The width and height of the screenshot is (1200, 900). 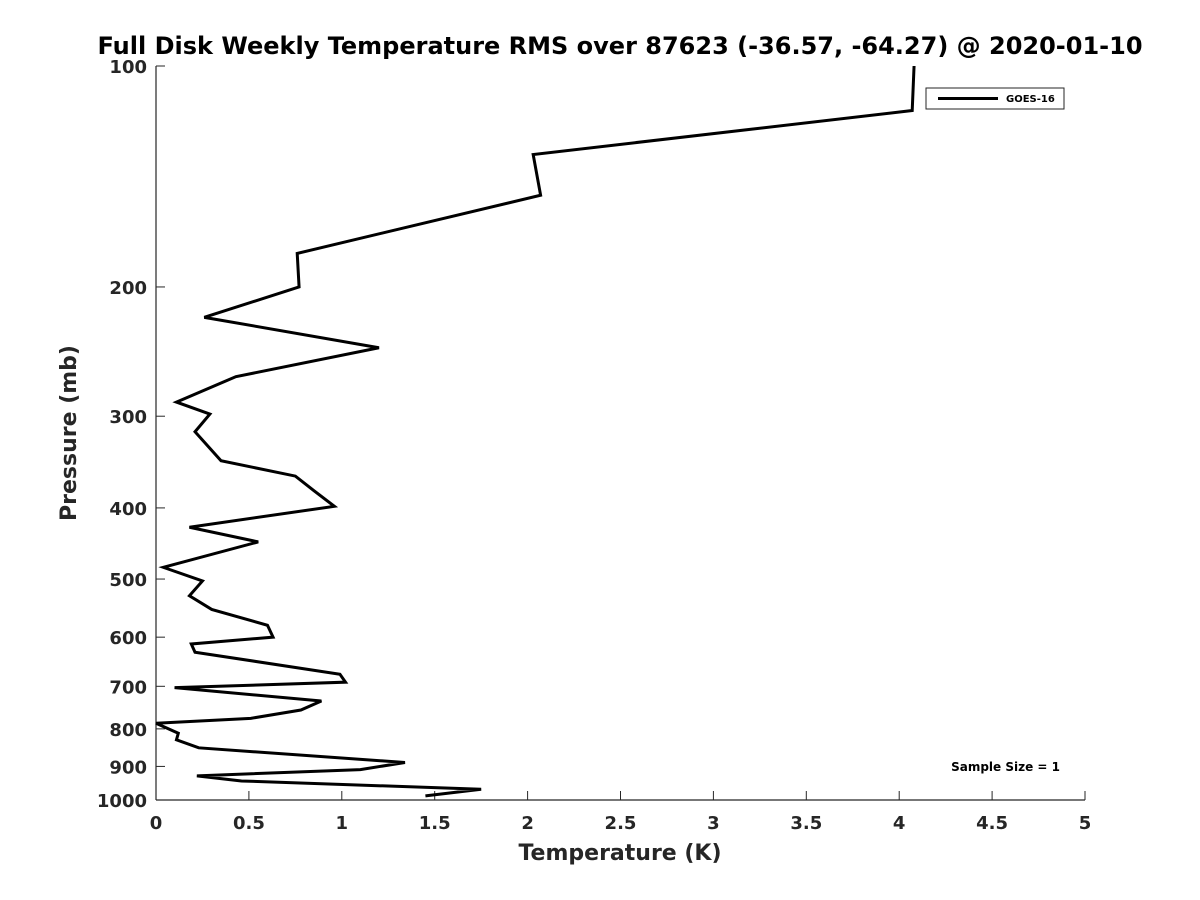 What do you see at coordinates (131, 434) in the screenshot?
I see `y-ticks: 100 200 300 400 500 600 700 800 900 1000` at bounding box center [131, 434].